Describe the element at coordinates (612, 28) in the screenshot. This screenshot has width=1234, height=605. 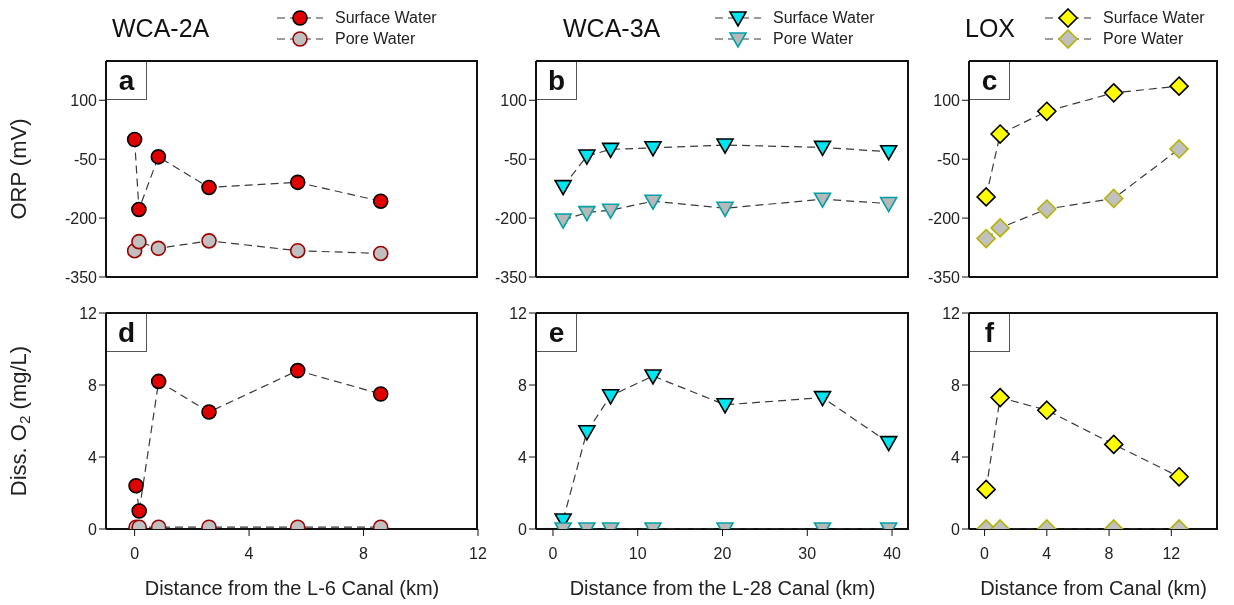
I see `chart-title: WCA-3A` at that location.